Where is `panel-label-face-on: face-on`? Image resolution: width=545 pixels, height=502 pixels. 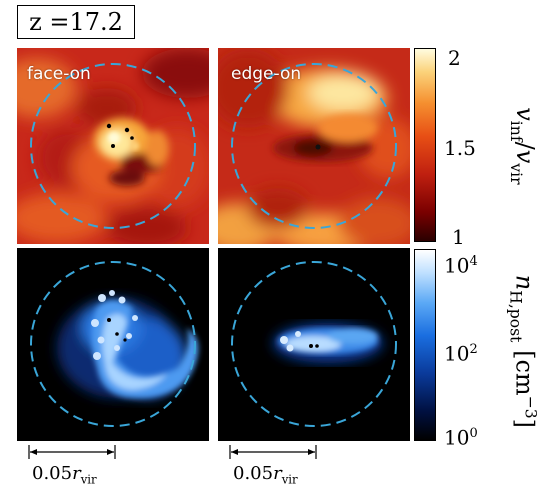
panel-label-face-on: face-on is located at coordinates (59, 74).